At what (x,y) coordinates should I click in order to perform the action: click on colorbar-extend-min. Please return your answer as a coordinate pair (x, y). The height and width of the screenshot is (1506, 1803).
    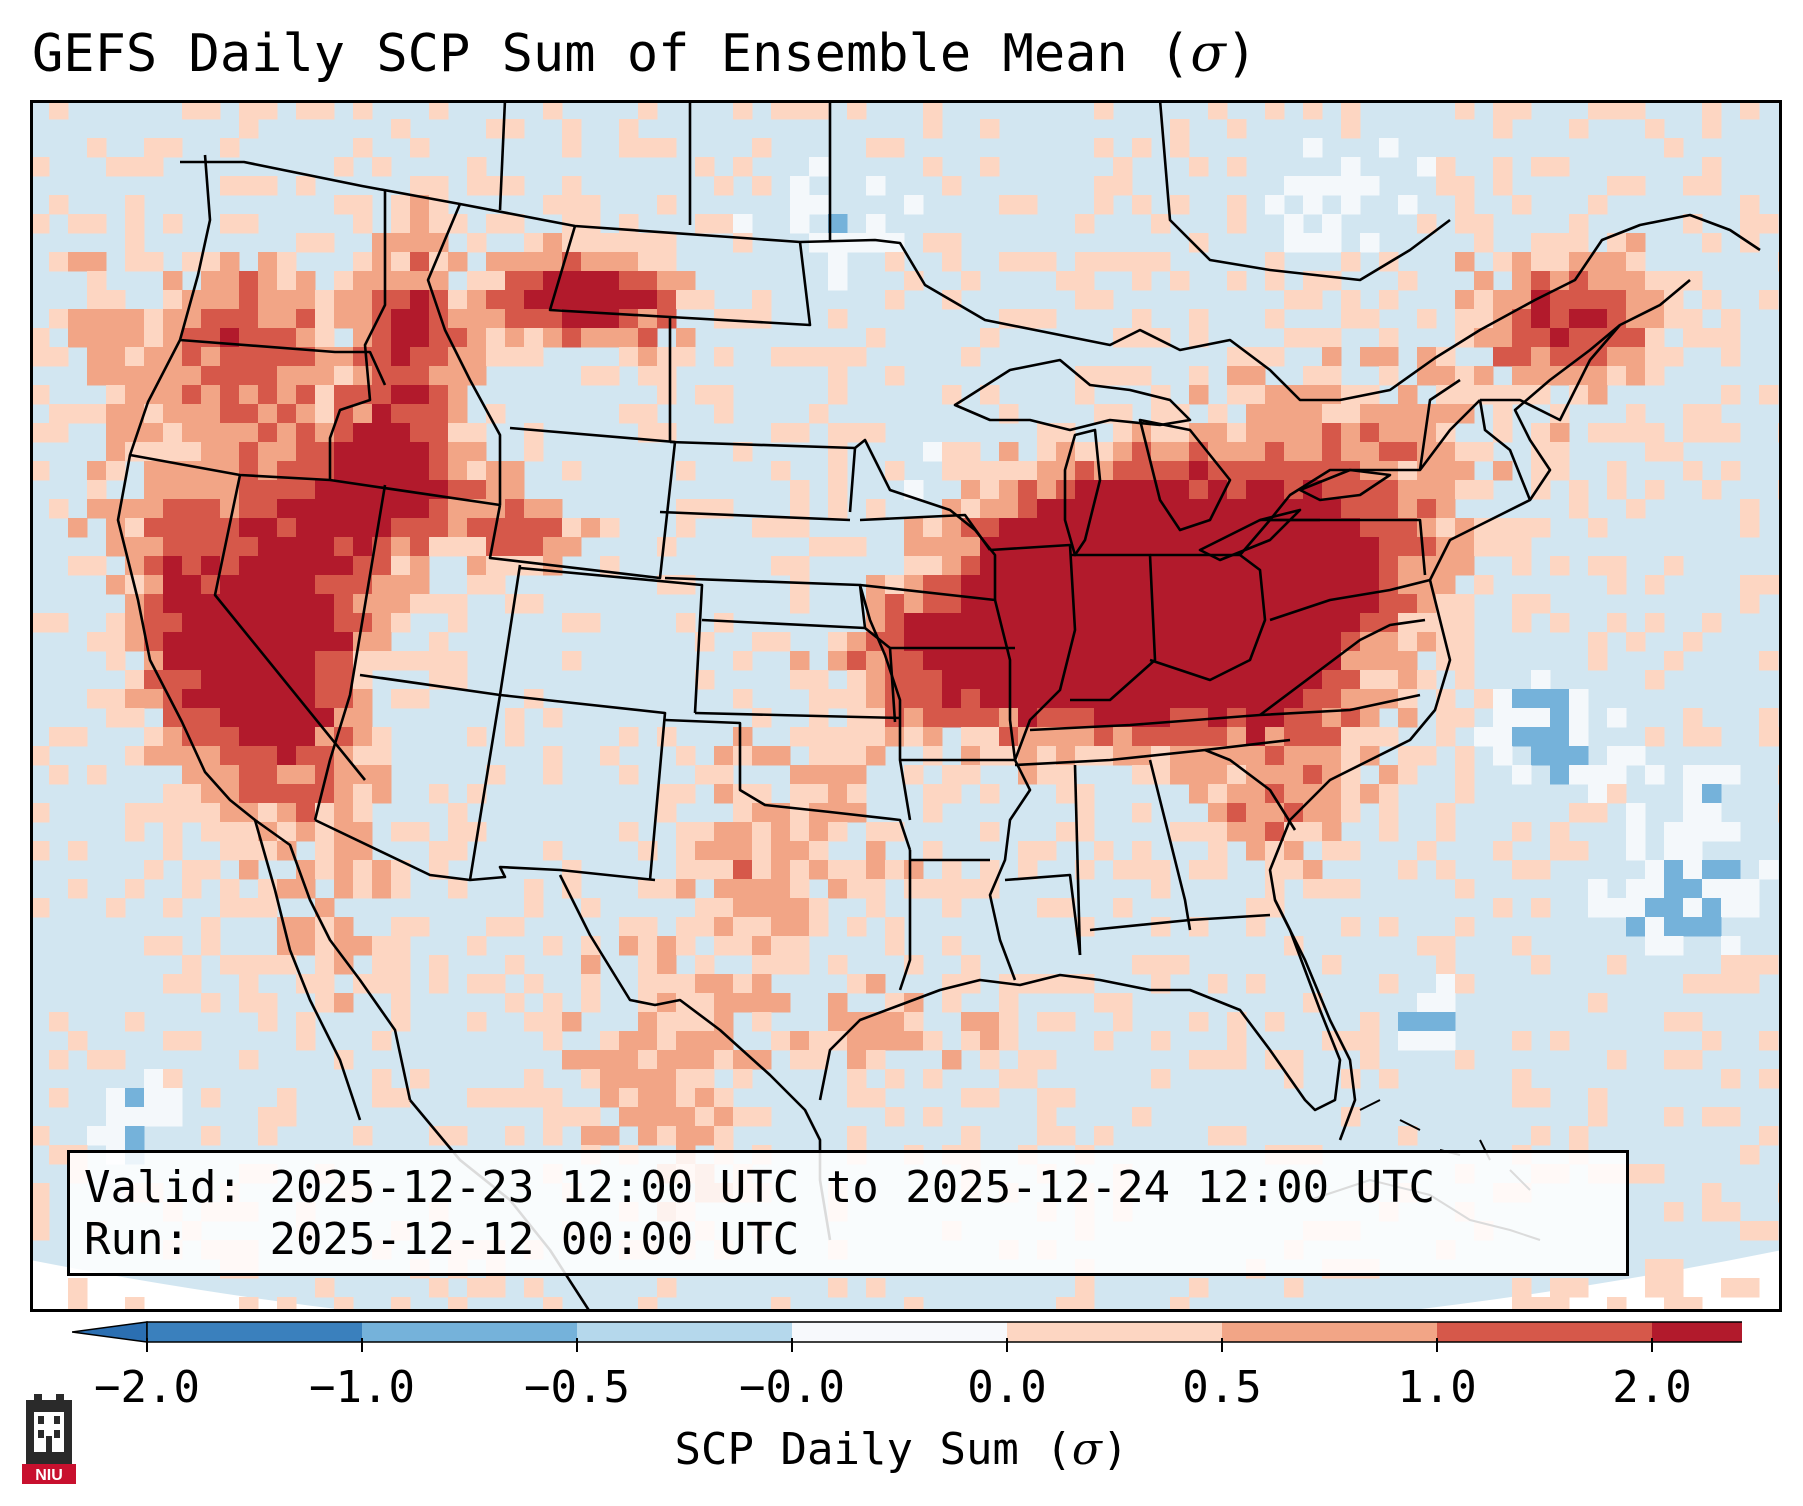
    Looking at the image, I should click on (109, 1332).